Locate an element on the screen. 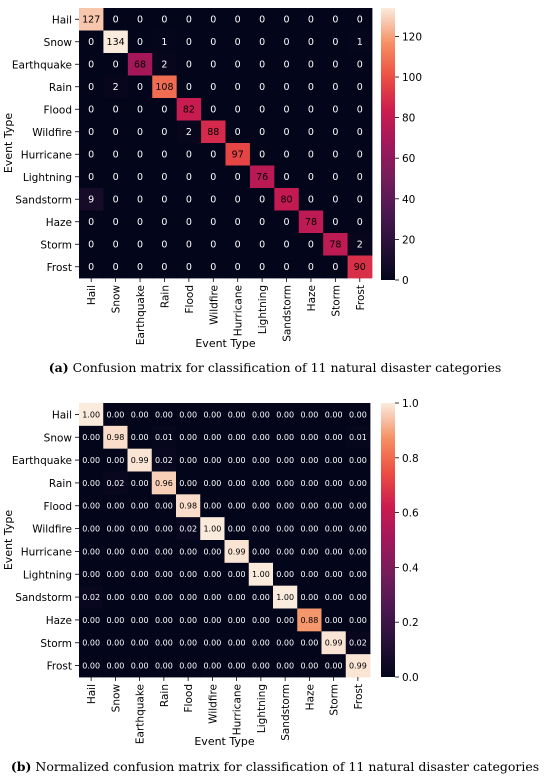 This screenshot has height=778, width=550. b-x-tick-label: Haze is located at coordinates (310, 697).